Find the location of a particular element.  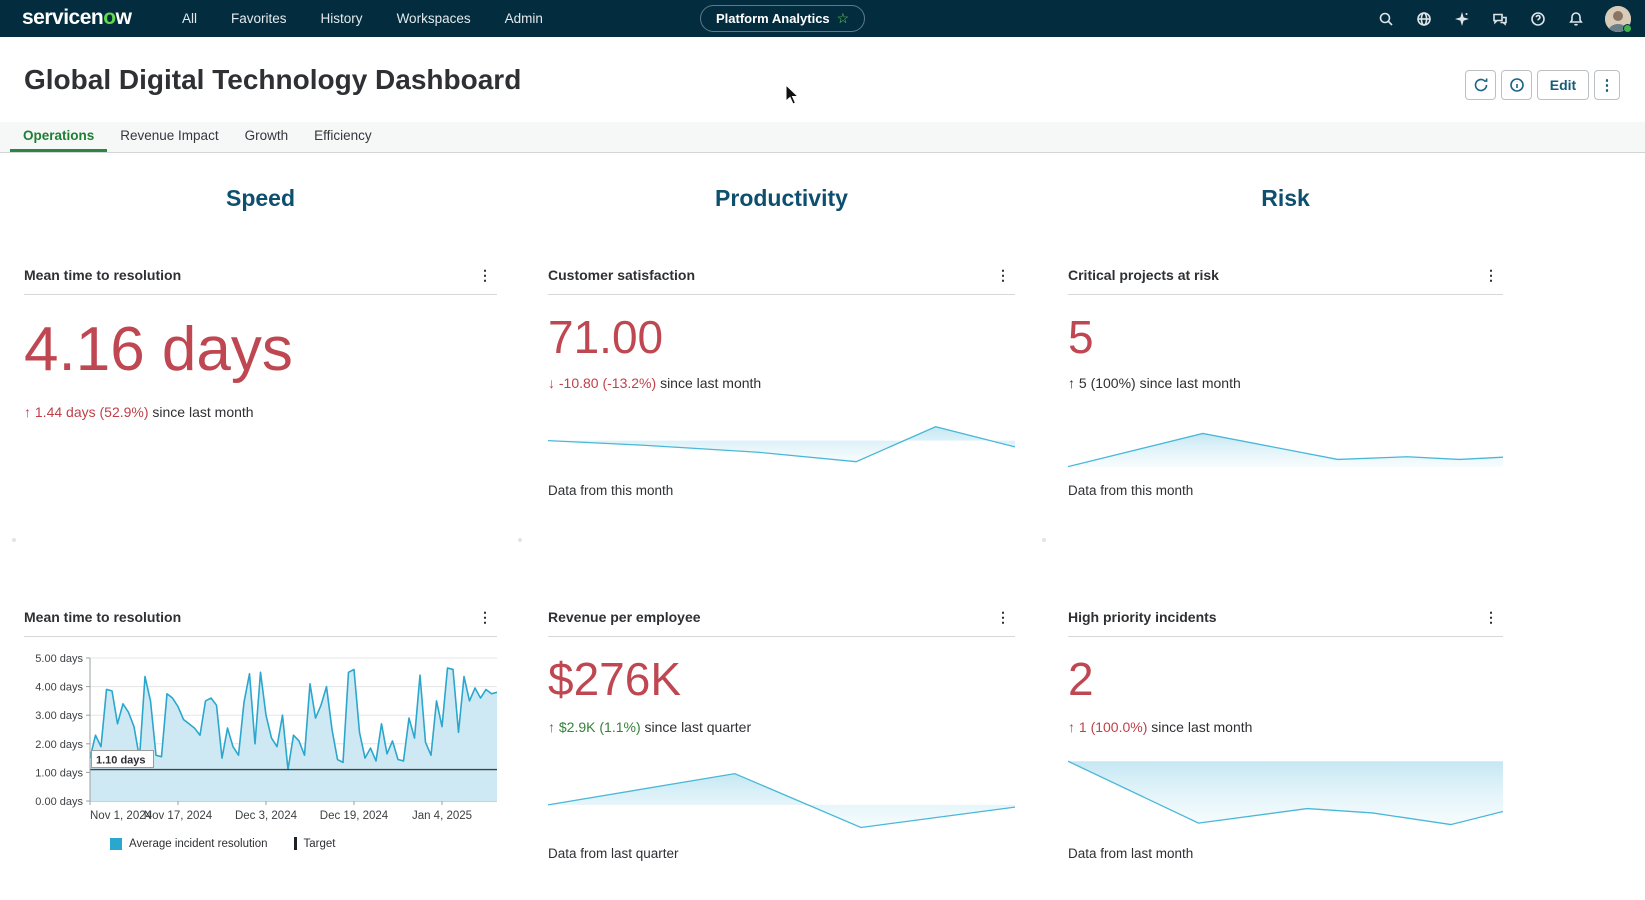

chat-icon is located at coordinates (1499, 18).